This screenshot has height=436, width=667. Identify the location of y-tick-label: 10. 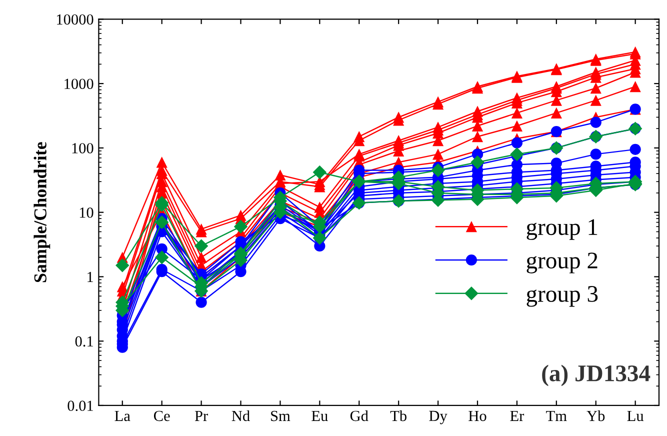
(87, 212).